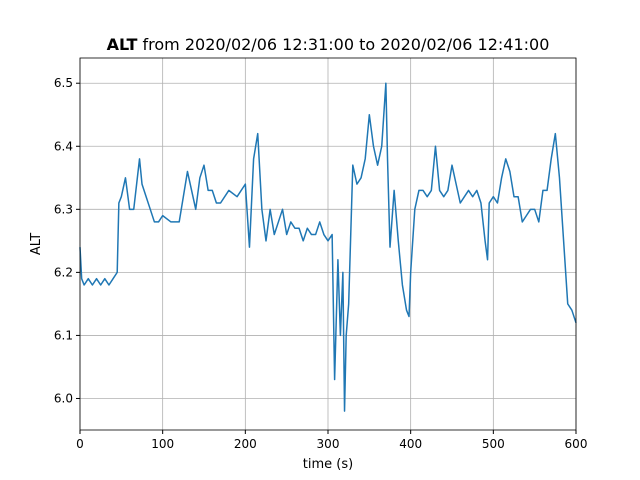 This screenshot has height=480, width=640. I want to click on title-bold: ALT, so click(122, 44).